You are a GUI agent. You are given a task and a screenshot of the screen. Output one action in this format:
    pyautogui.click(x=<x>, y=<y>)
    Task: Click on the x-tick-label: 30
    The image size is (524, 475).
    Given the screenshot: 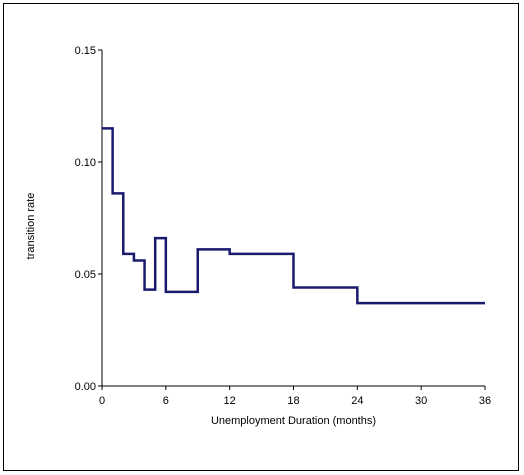 What is the action you would take?
    pyautogui.click(x=421, y=401)
    